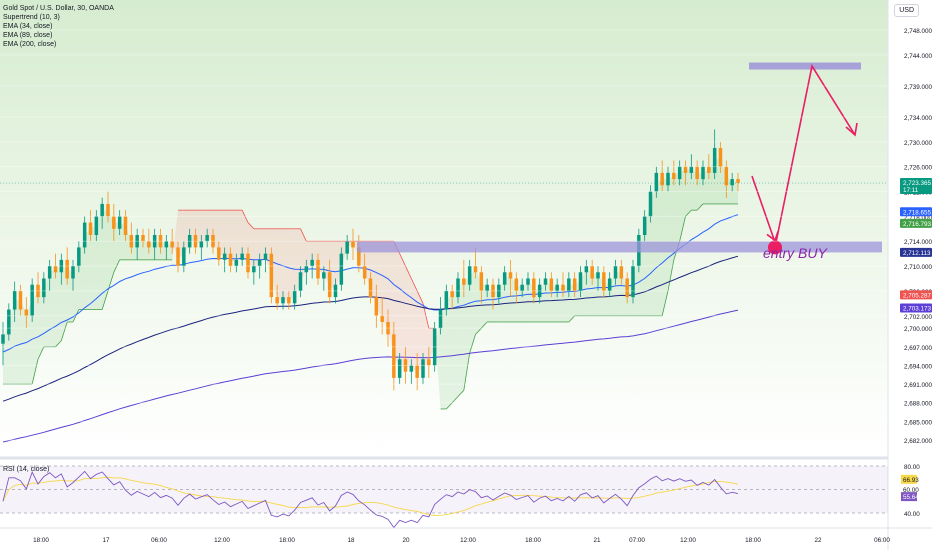  What do you see at coordinates (916, 223) in the screenshot?
I see `price-badge-box` at bounding box center [916, 223].